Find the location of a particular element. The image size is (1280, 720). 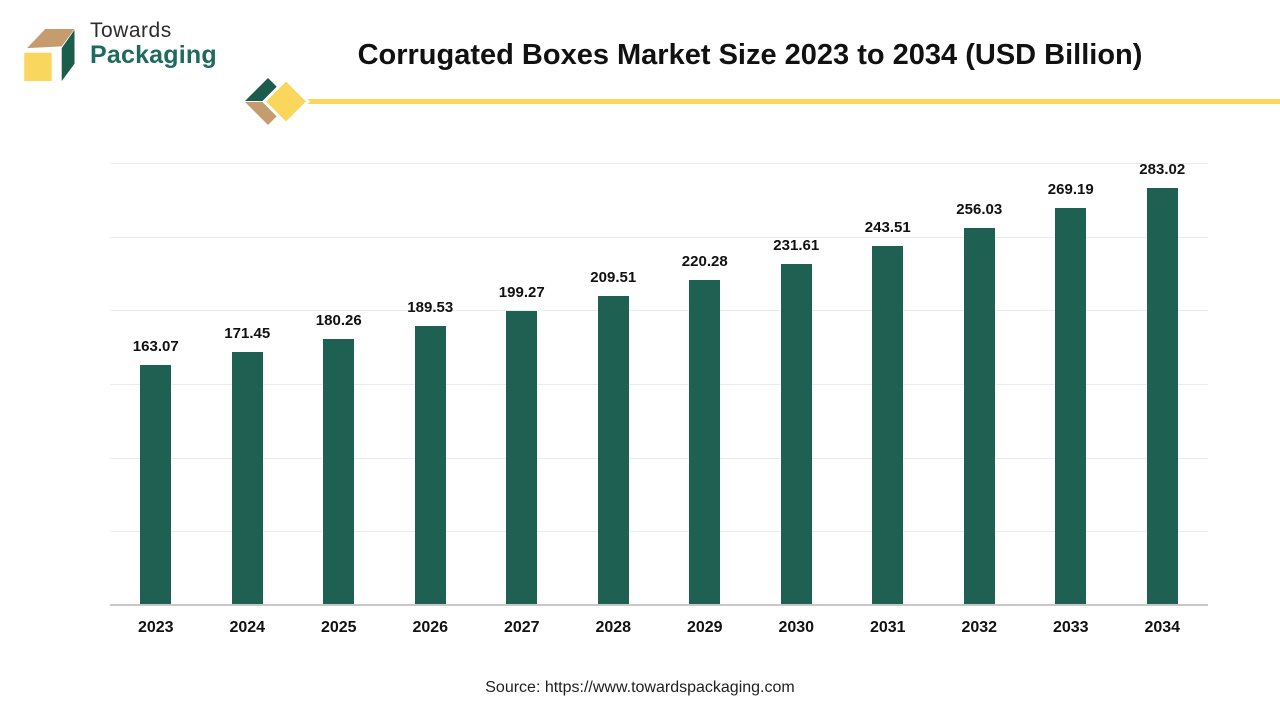

x-axis-tick-label: 2030 is located at coordinates (796, 627).